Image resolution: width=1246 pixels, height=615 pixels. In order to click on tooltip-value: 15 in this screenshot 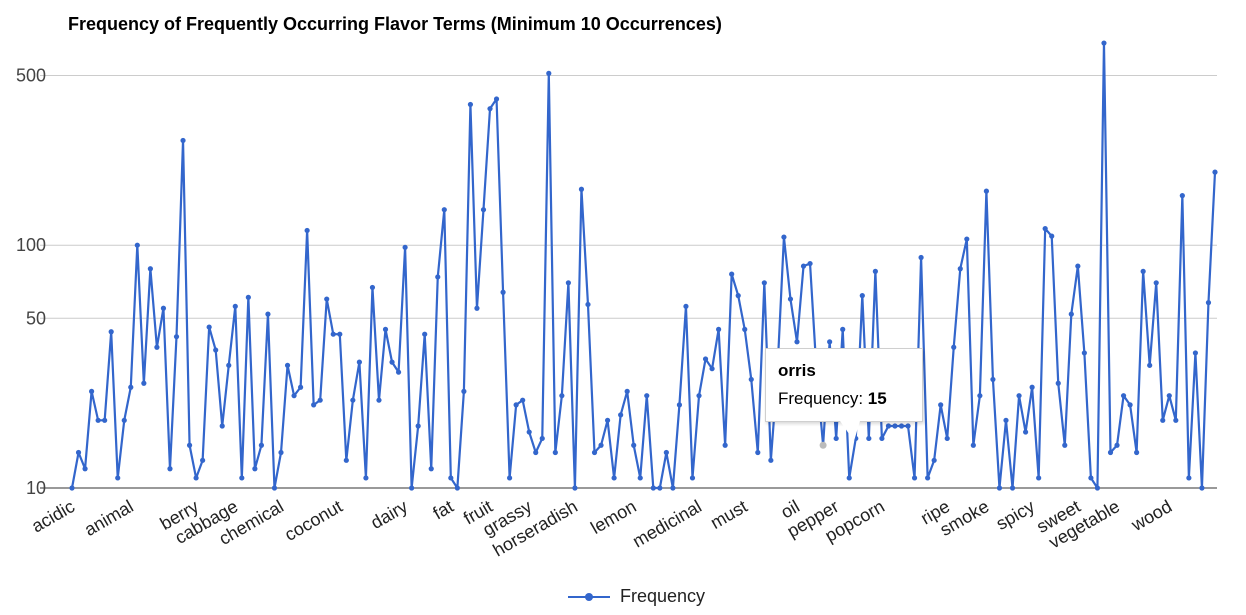, I will do `click(877, 398)`.